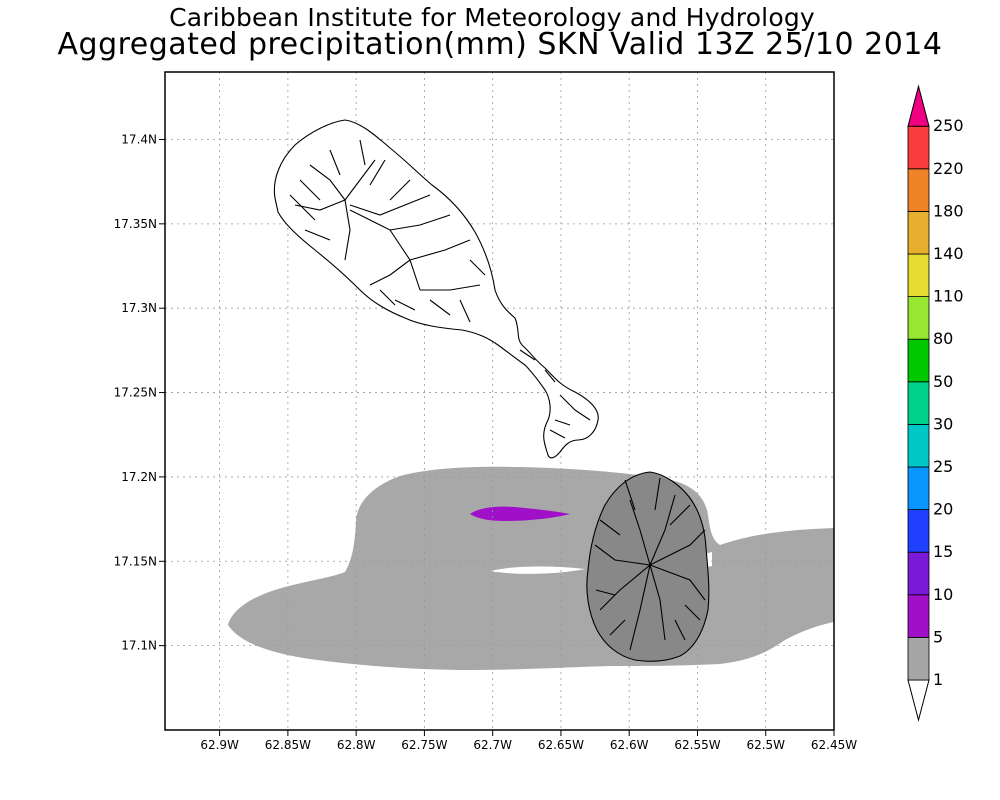  Describe the element at coordinates (943, 466) in the screenshot. I see `colorbar-level-label: 25` at that location.